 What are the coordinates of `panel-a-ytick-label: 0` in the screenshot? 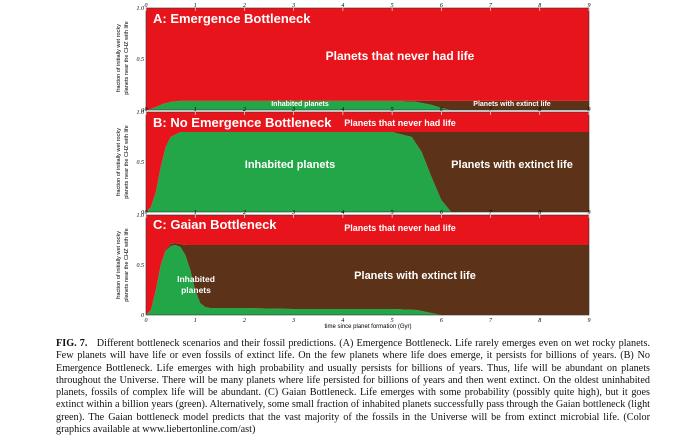 It's located at (142, 111).